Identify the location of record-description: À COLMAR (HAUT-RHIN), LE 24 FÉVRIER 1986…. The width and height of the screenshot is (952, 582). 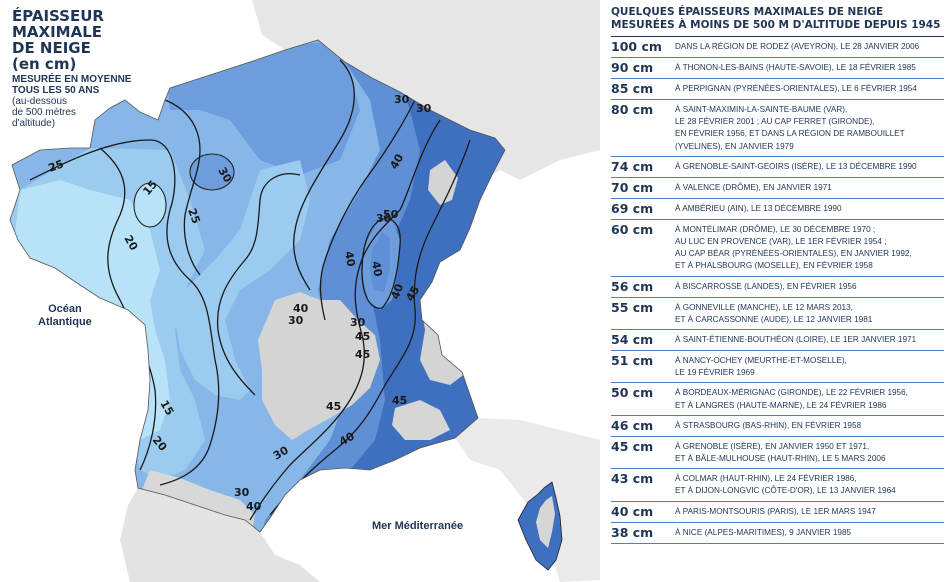
(809, 484).